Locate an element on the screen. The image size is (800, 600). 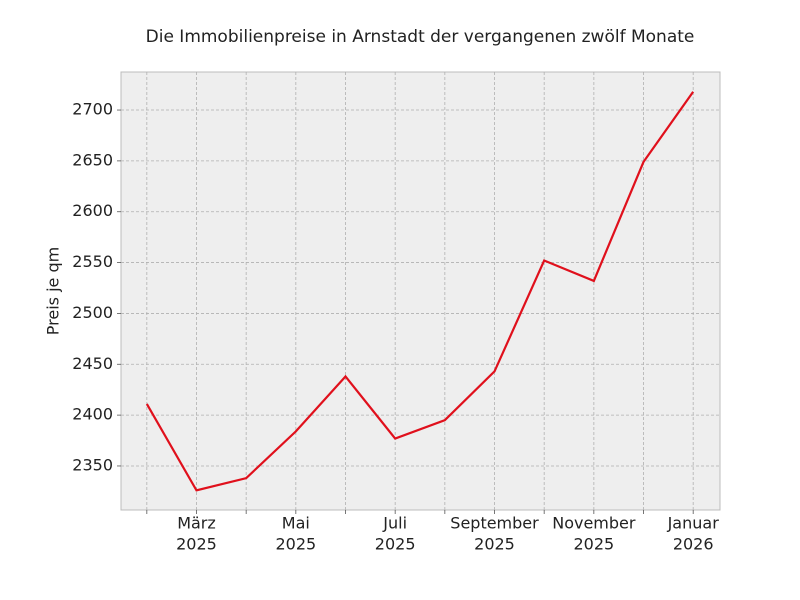
y-axis-label: Preis je qm is located at coordinates (53, 291).